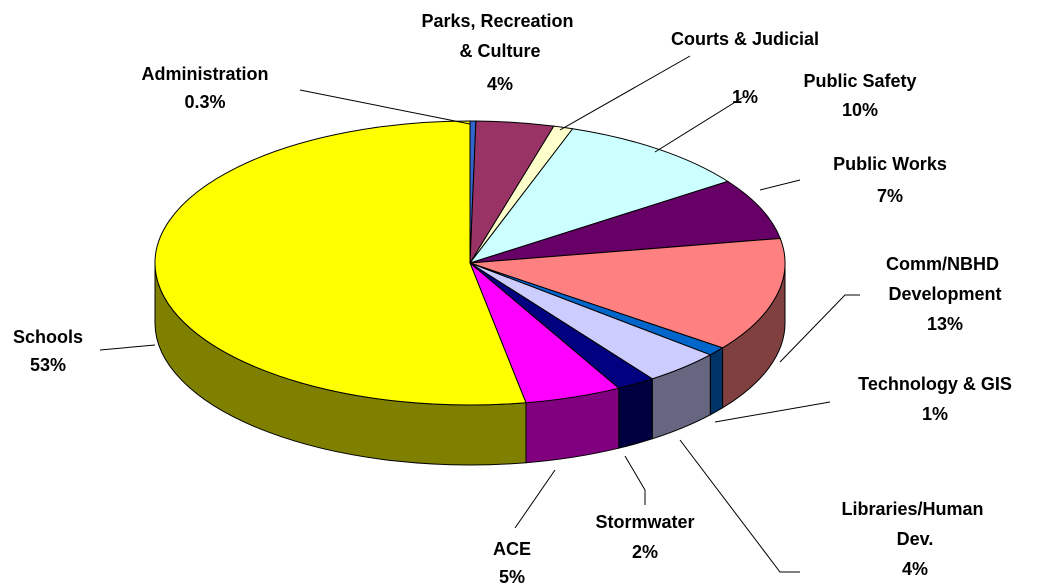 The width and height of the screenshot is (1049, 588). Describe the element at coordinates (915, 539) in the screenshot. I see `label-line: Dev.` at that location.